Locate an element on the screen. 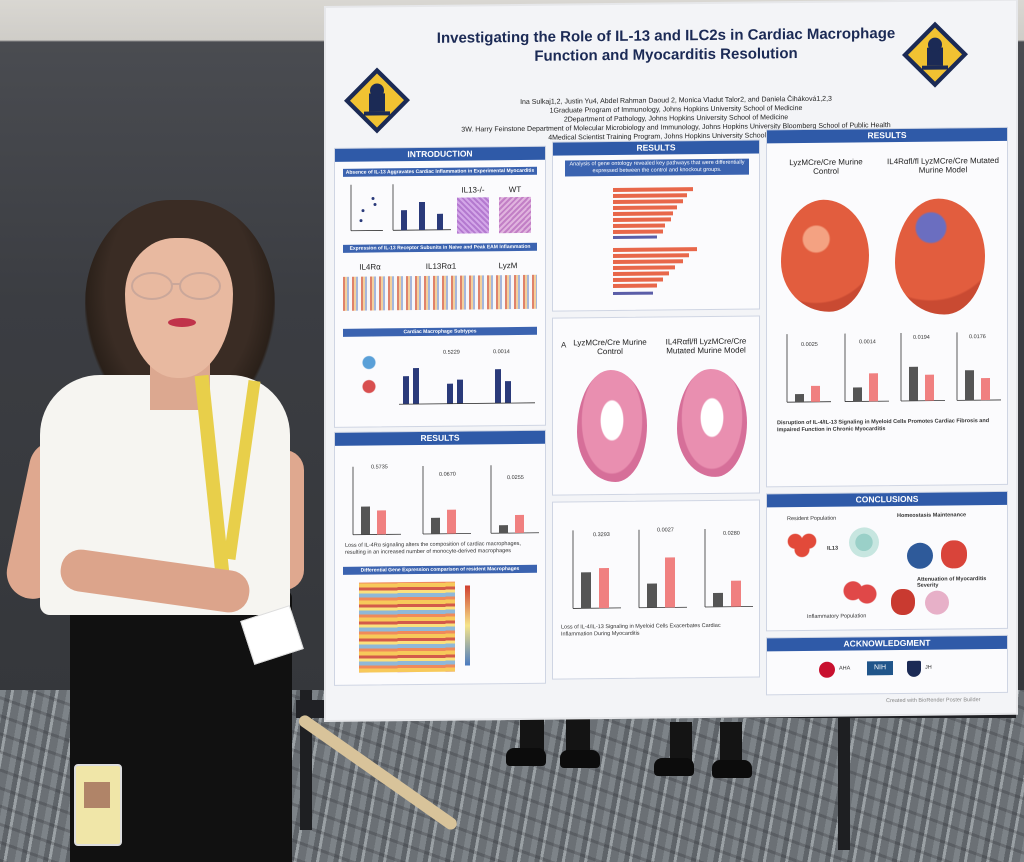 The width and height of the screenshot is (1024, 862). dot-plot-chart is located at coordinates (400, 208).